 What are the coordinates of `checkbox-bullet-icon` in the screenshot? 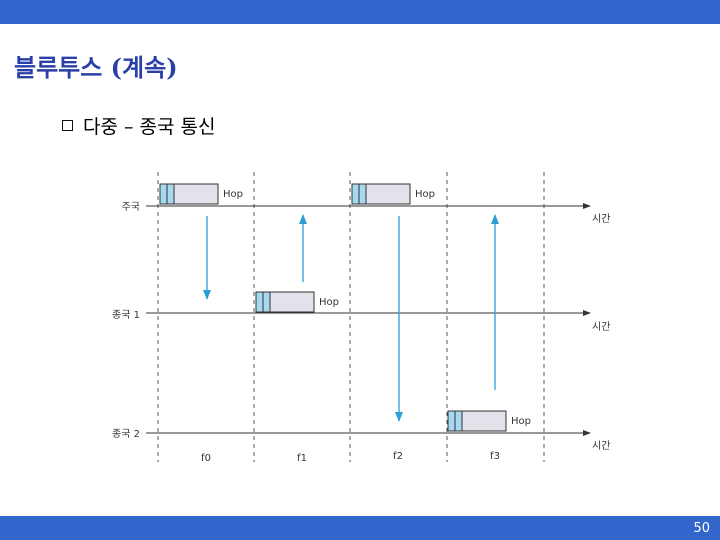 It's located at (67, 125).